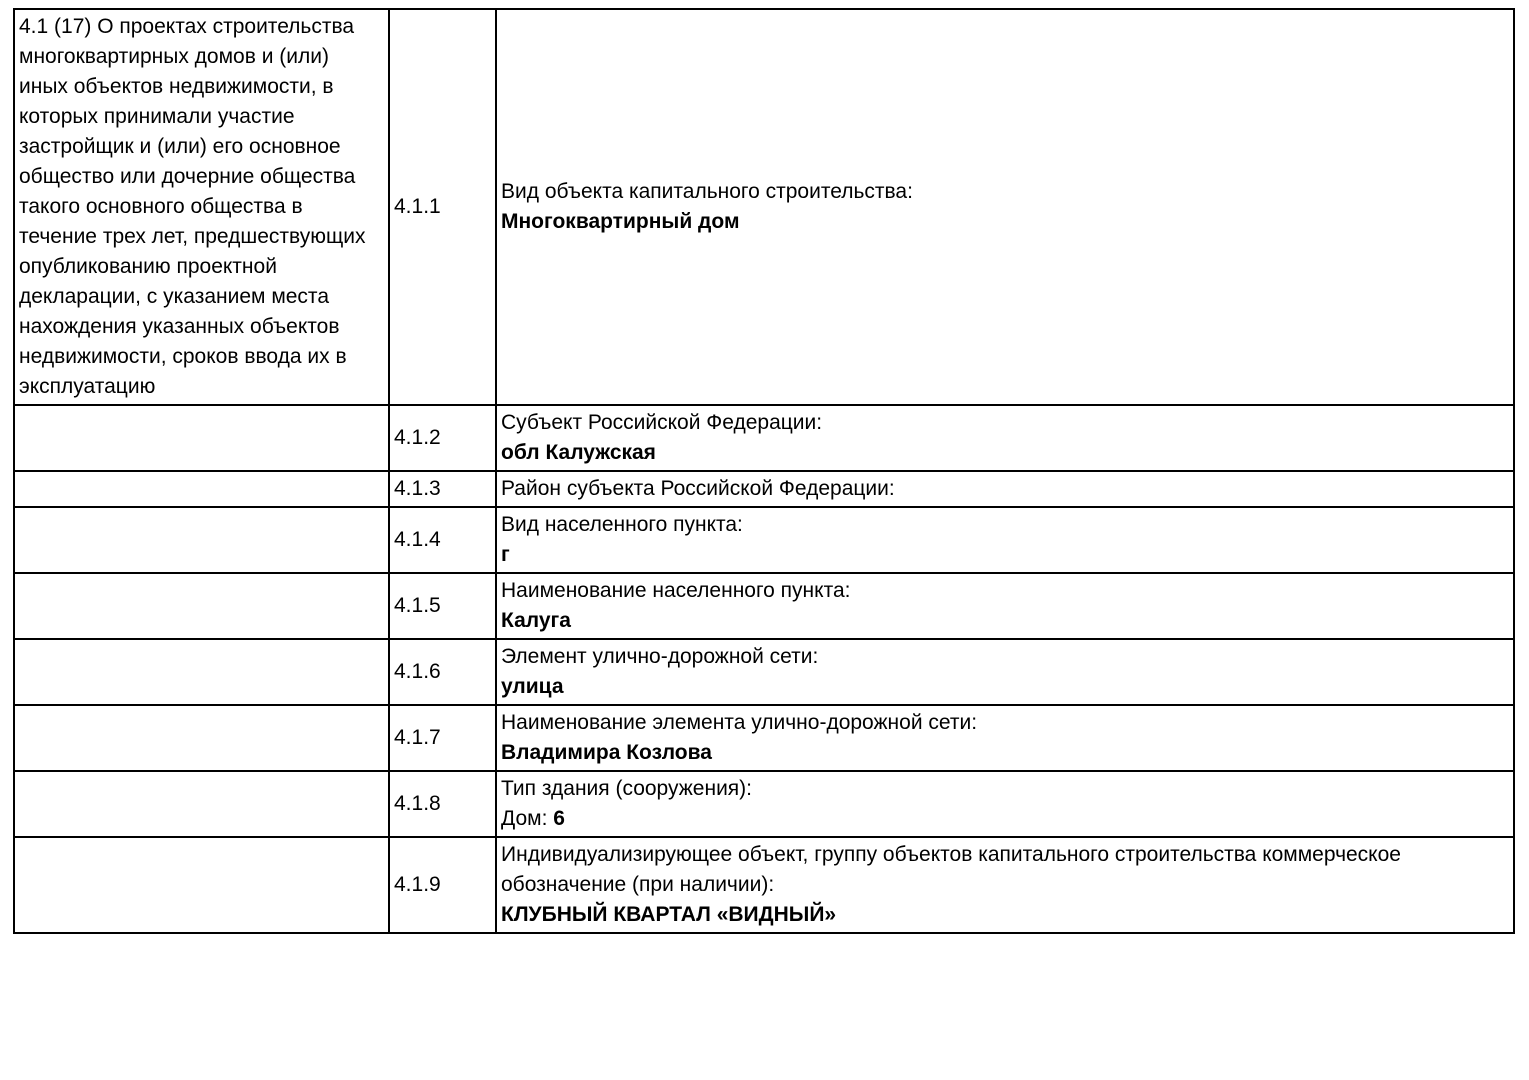 Image resolution: width=1529 pixels, height=1080 pixels. I want to click on field-cell: Район субъекта Российской Федерации:, so click(1005, 489).